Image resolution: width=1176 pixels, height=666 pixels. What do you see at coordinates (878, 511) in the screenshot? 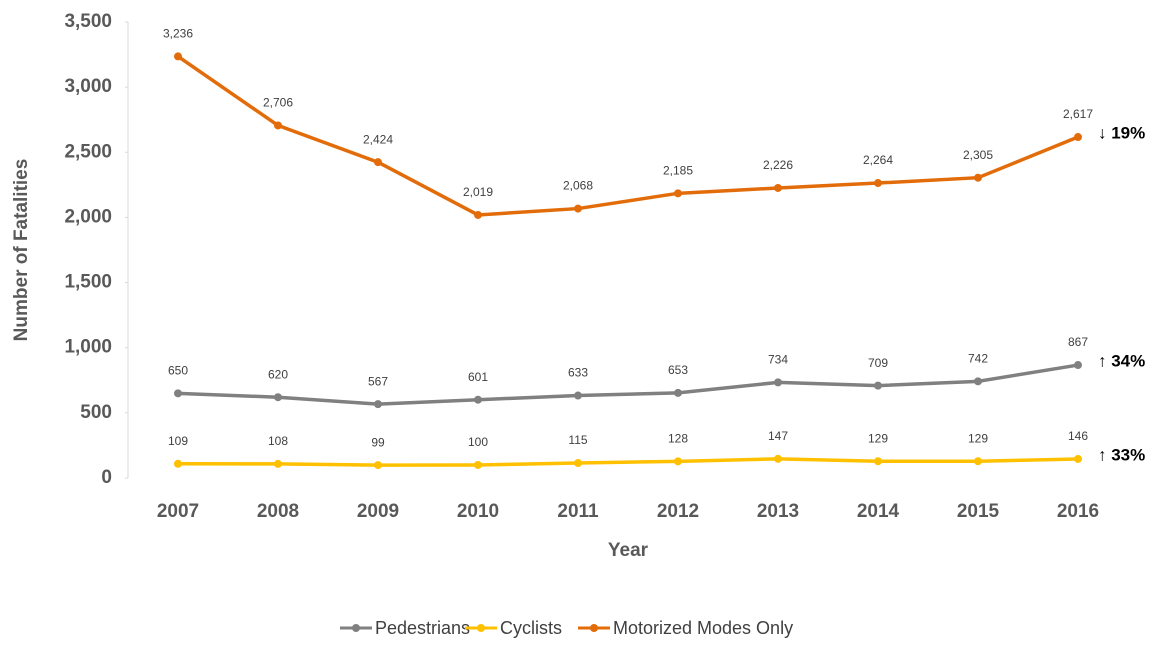
I see `x-tick-label: 2014` at bounding box center [878, 511].